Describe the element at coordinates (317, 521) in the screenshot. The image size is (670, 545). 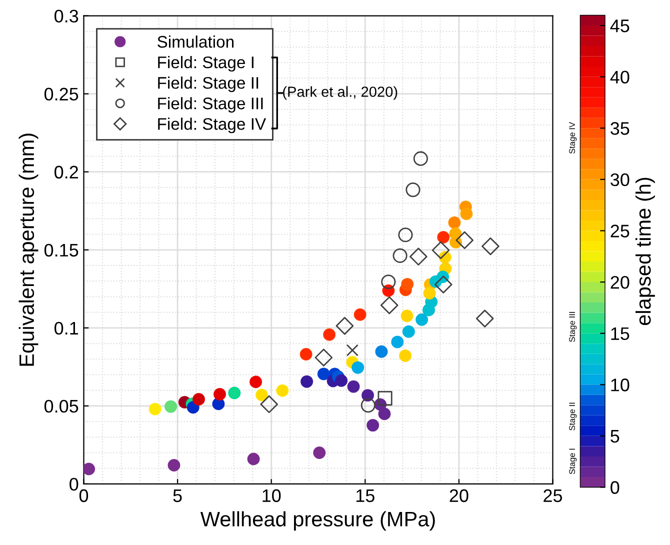
I see `x-axis-title: Wellhead pressure (MPa)` at that location.